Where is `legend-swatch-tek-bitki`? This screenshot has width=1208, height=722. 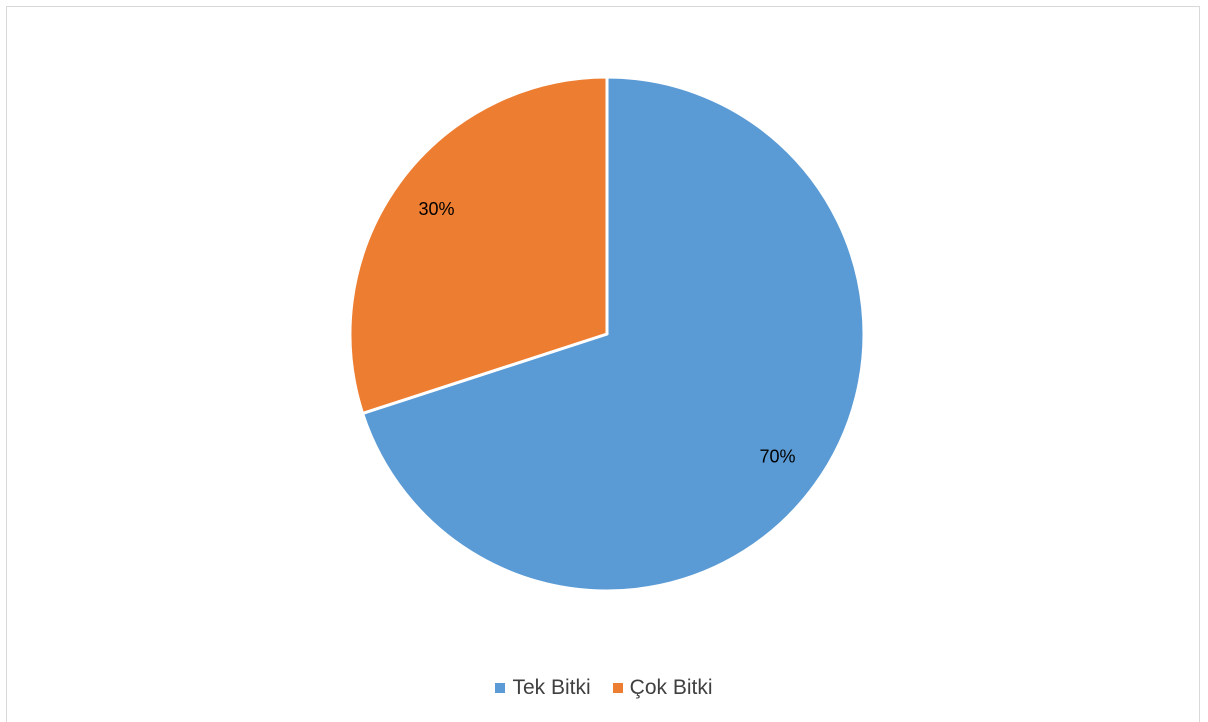
legend-swatch-tek-bitki is located at coordinates (500, 688).